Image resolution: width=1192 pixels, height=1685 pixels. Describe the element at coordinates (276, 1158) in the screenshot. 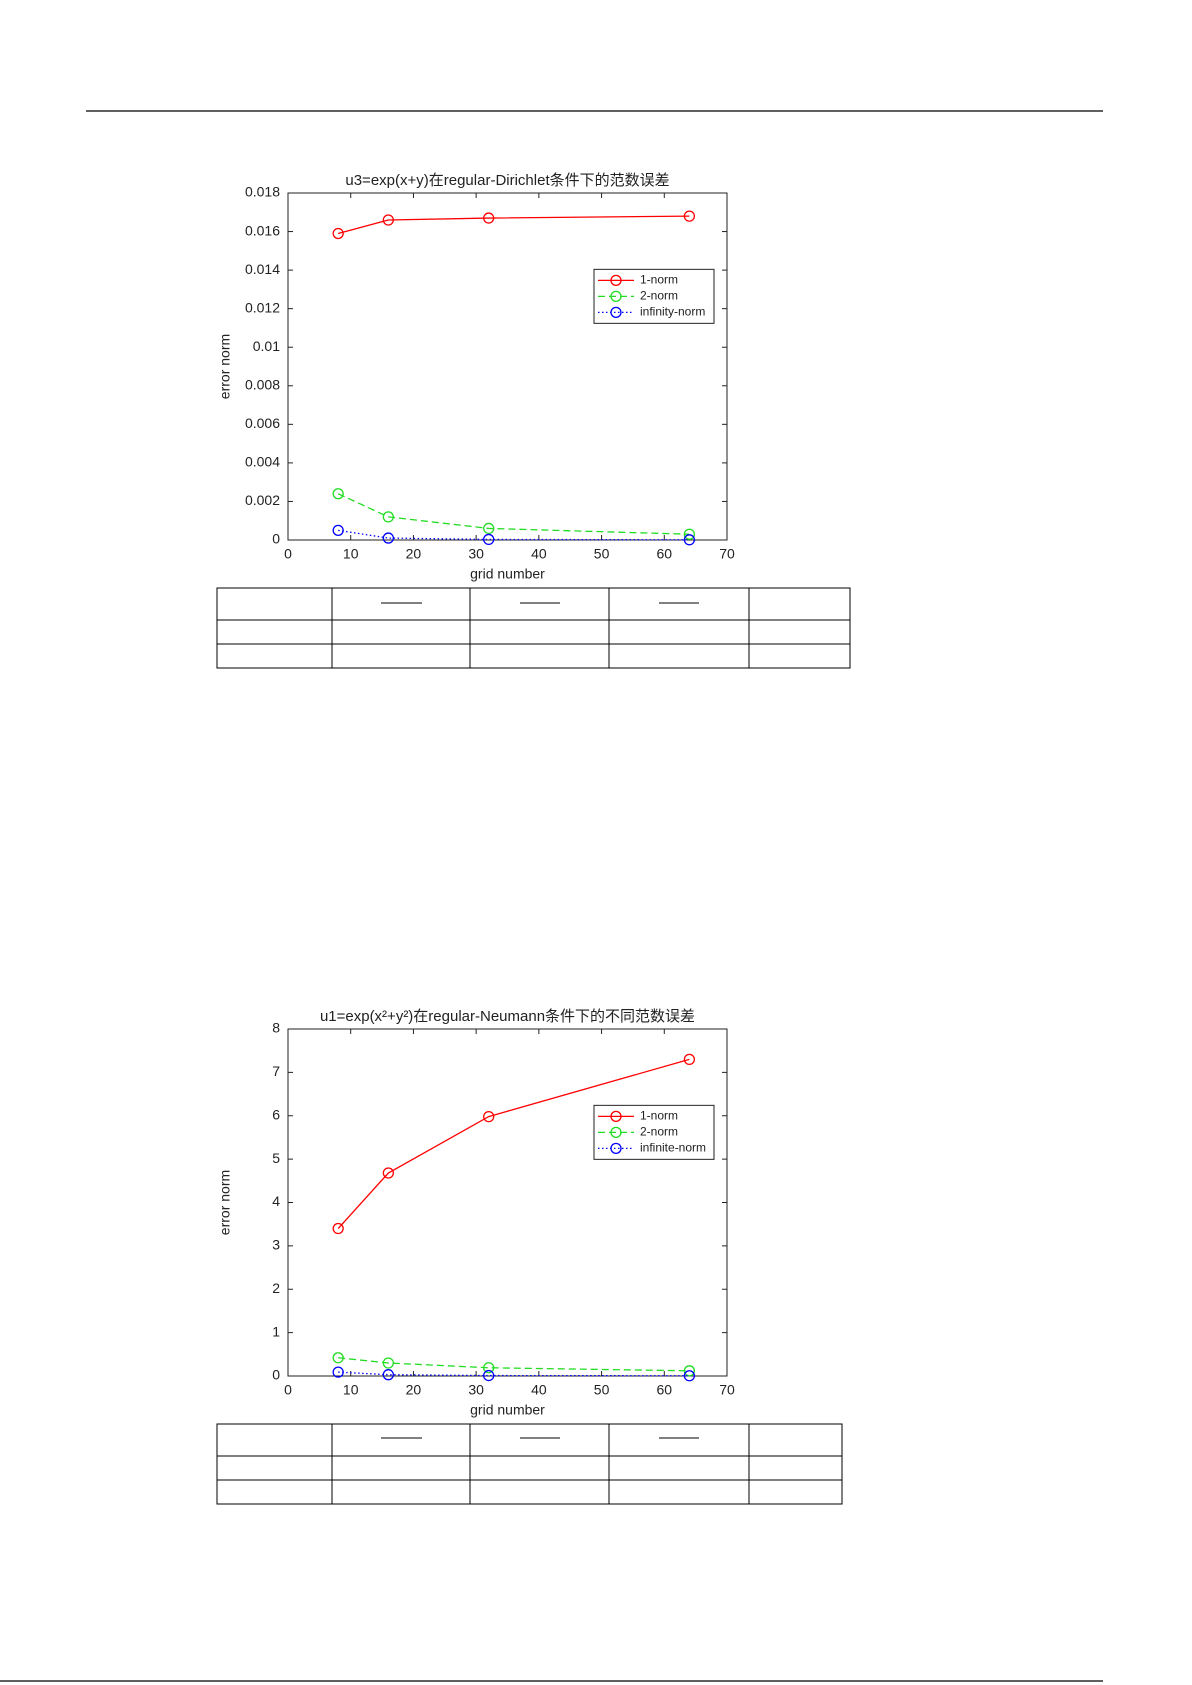

I see `y-tick-label: 5` at that location.